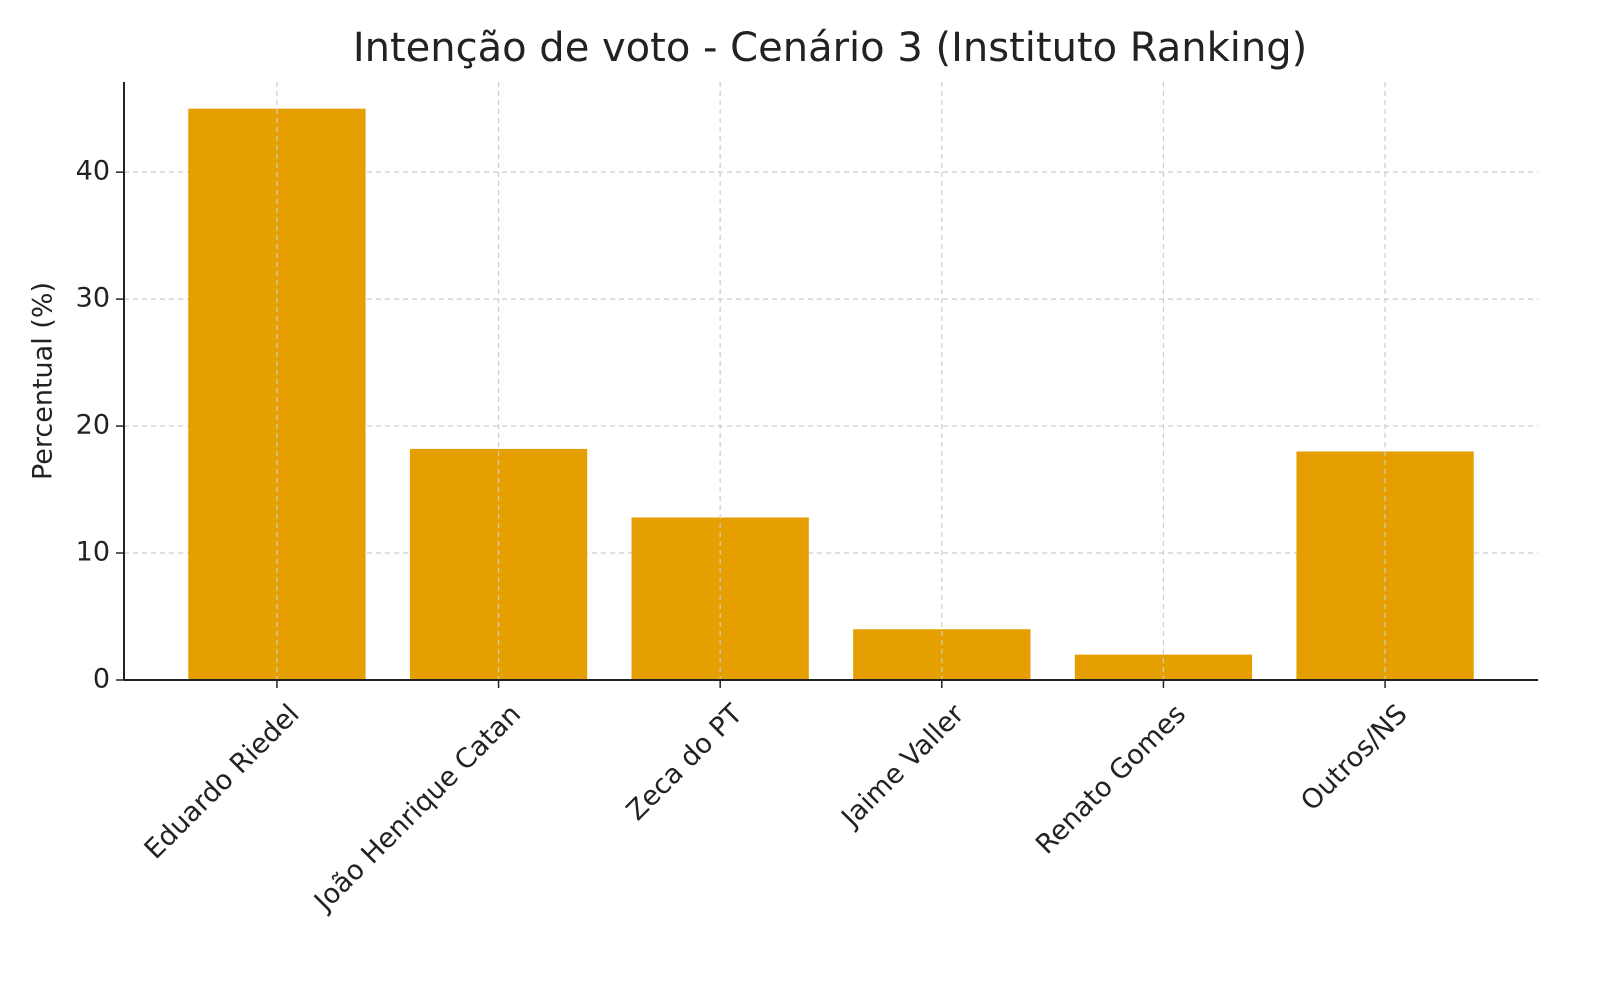 The image size is (1600, 1000). What do you see at coordinates (1111, 780) in the screenshot?
I see `x-tick-label: Renato Gomes` at bounding box center [1111, 780].